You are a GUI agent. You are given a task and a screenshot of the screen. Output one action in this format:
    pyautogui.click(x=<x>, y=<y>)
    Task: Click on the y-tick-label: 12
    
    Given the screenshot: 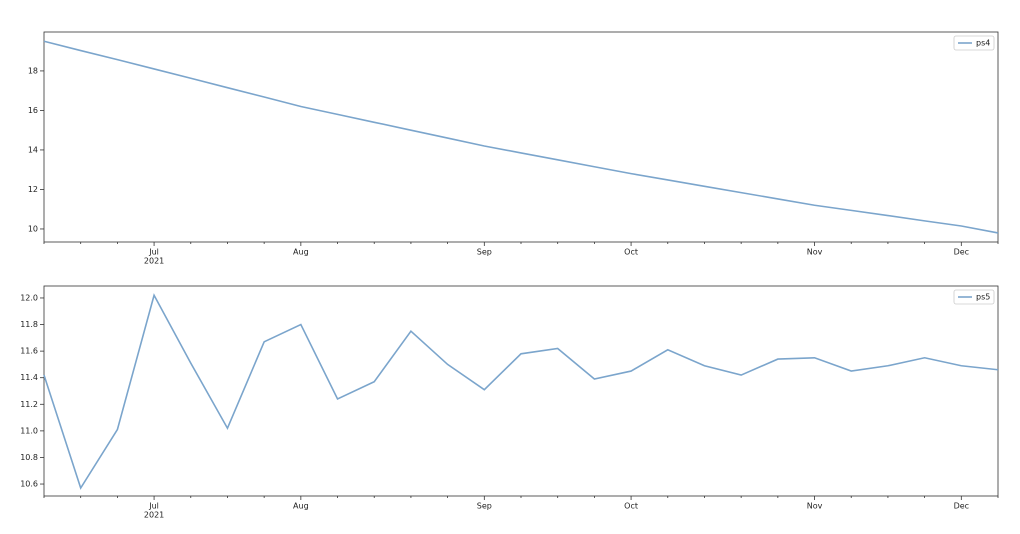 What is the action you would take?
    pyautogui.click(x=33, y=189)
    